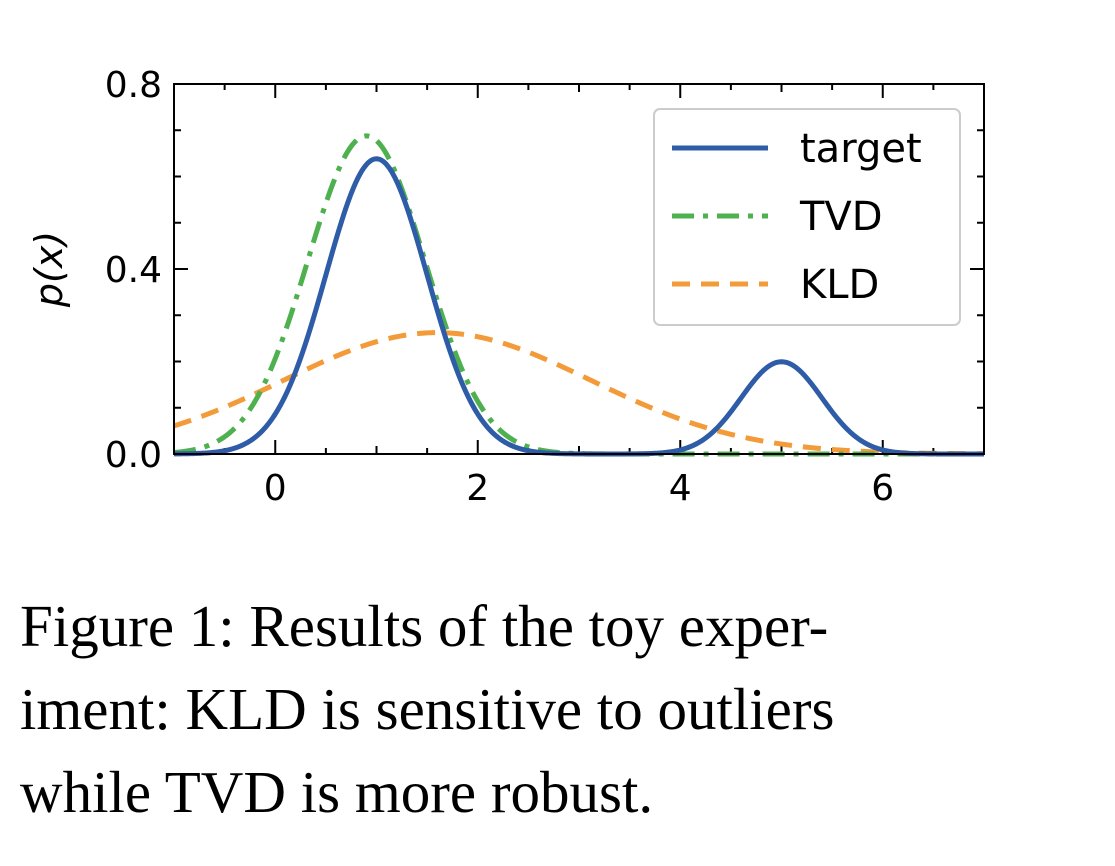  I want to click on legend-box, so click(807, 217).